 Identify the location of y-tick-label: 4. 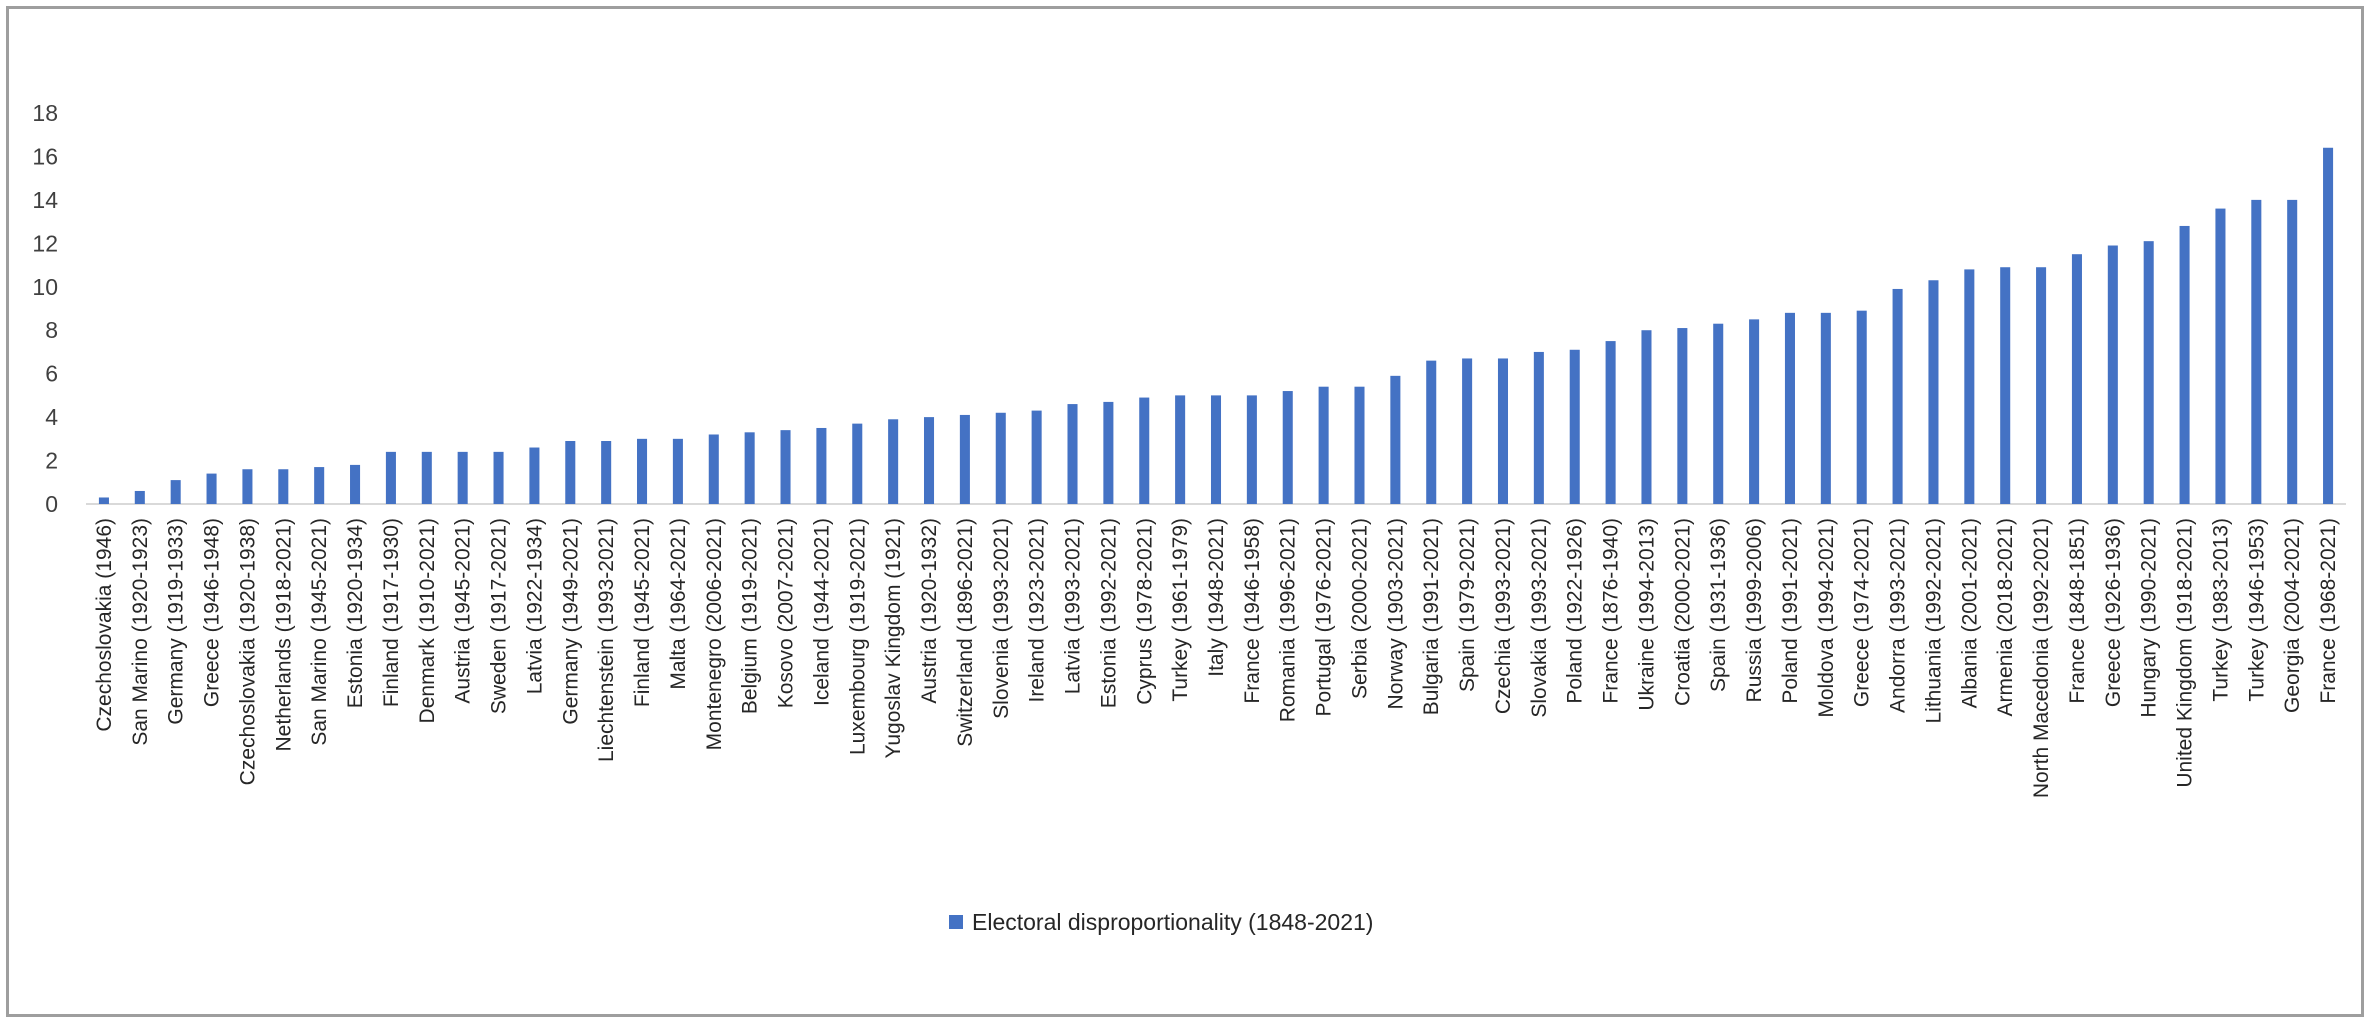
(51, 417).